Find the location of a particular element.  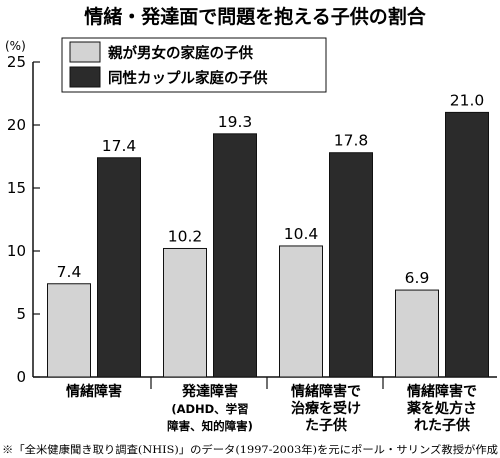

category-label: 障害、知的障害) is located at coordinates (210, 426).